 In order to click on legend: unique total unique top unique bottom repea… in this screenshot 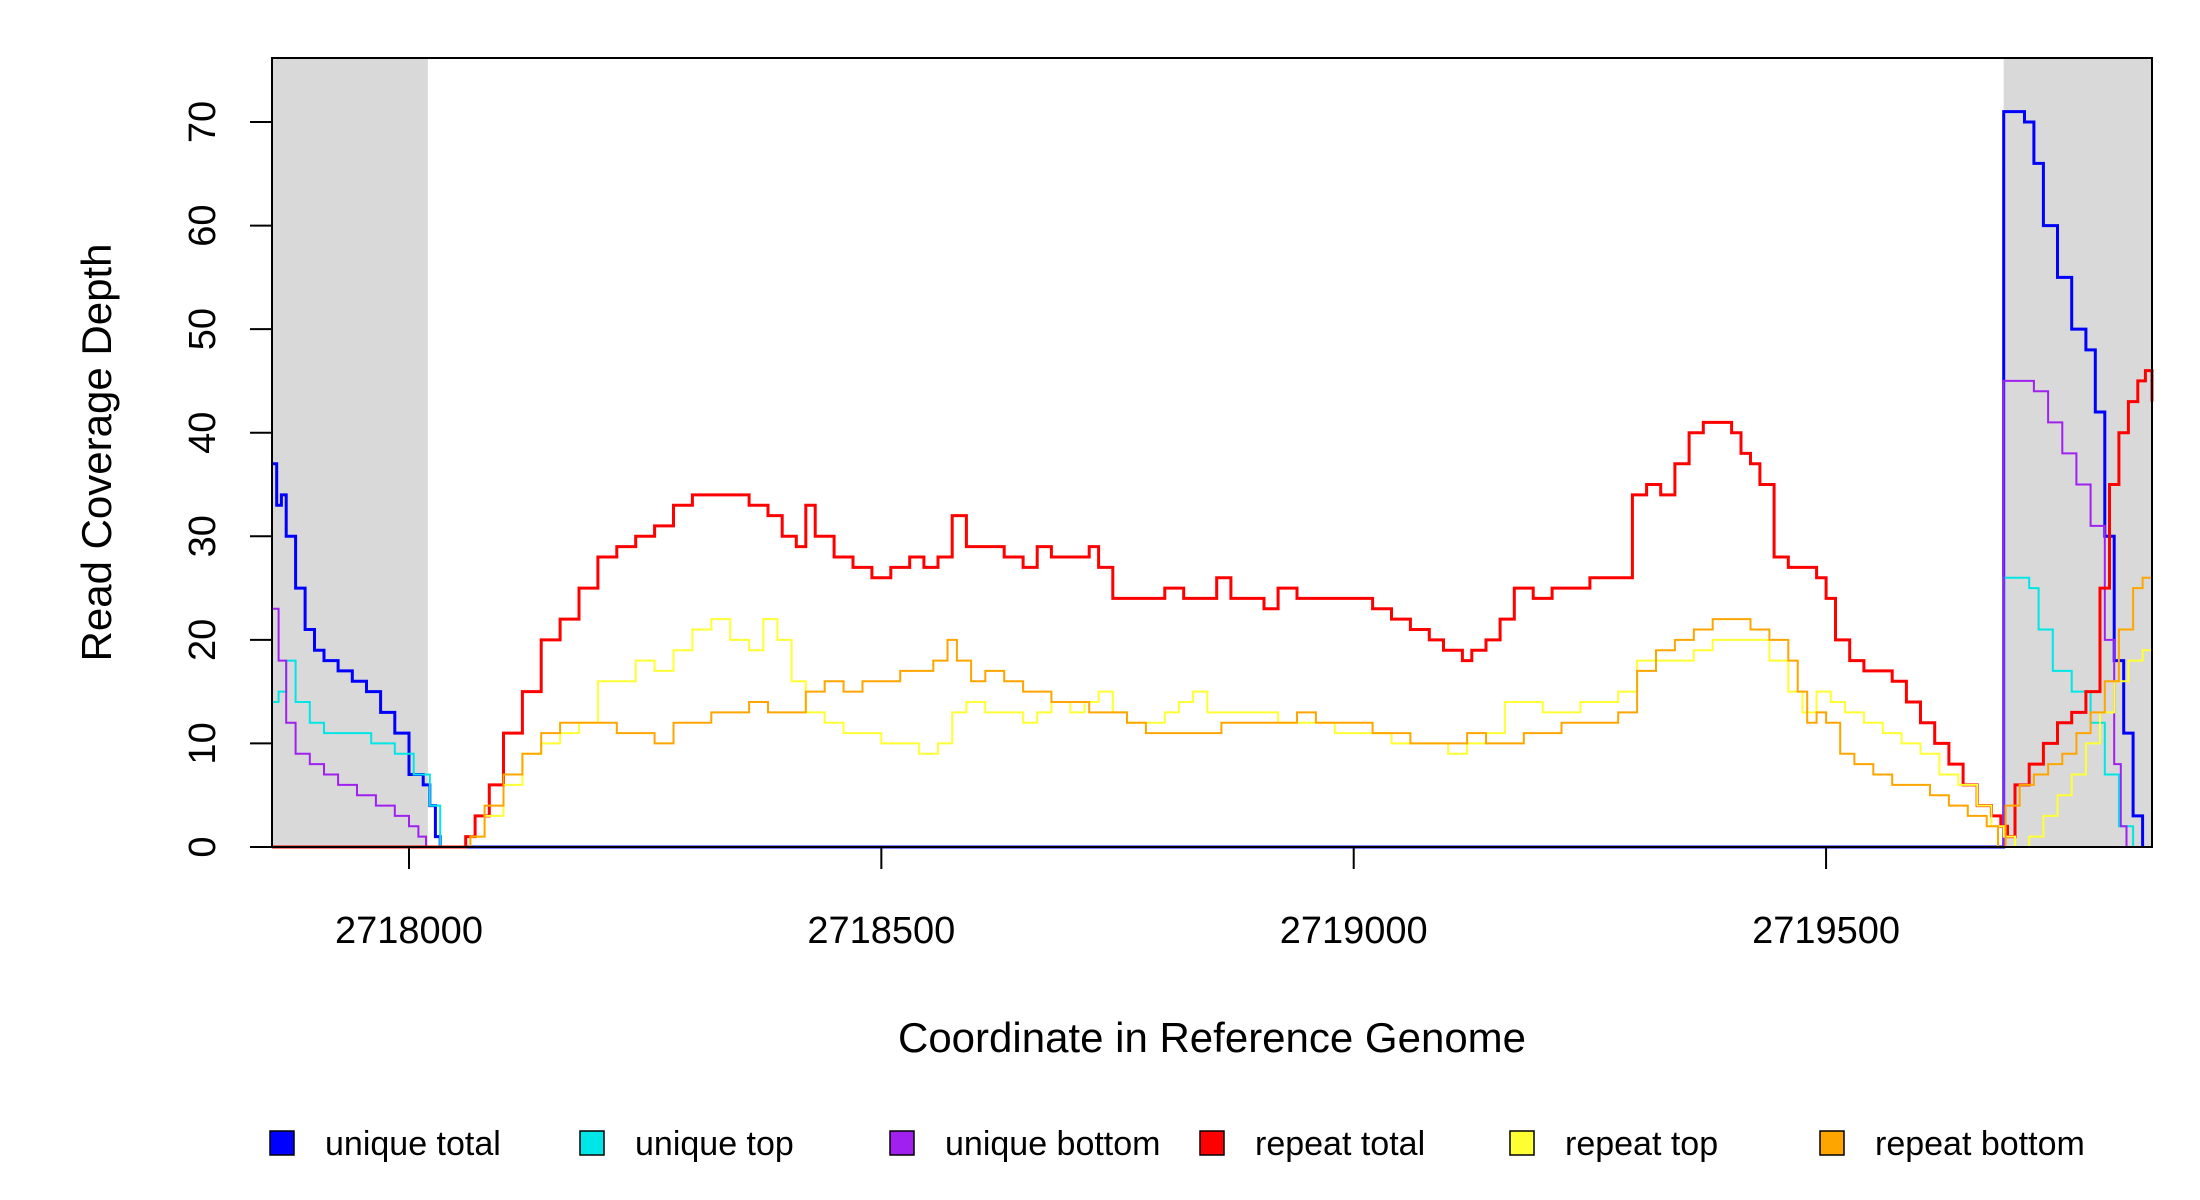, I will do `click(1177, 1144)`.